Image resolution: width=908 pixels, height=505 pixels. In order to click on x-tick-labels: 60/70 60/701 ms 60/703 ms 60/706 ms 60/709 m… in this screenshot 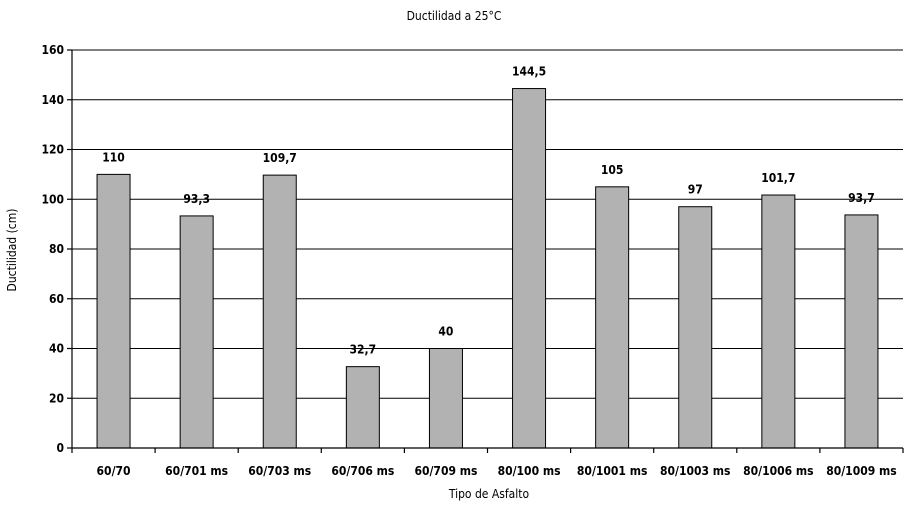, I will do `click(497, 471)`.